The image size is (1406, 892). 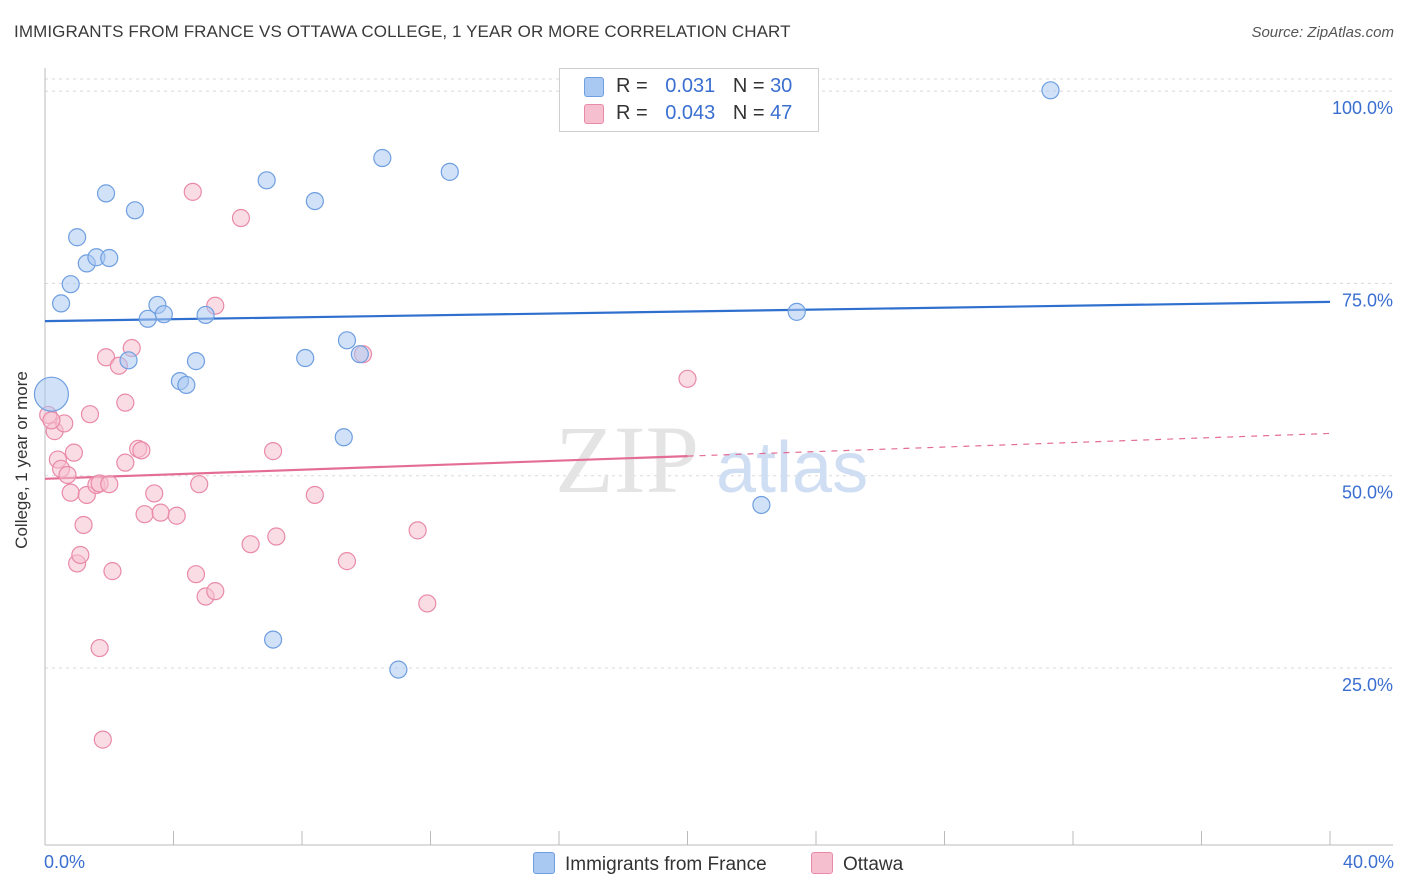 I want to click on series-legend-swatch-france, so click(x=544, y=863).